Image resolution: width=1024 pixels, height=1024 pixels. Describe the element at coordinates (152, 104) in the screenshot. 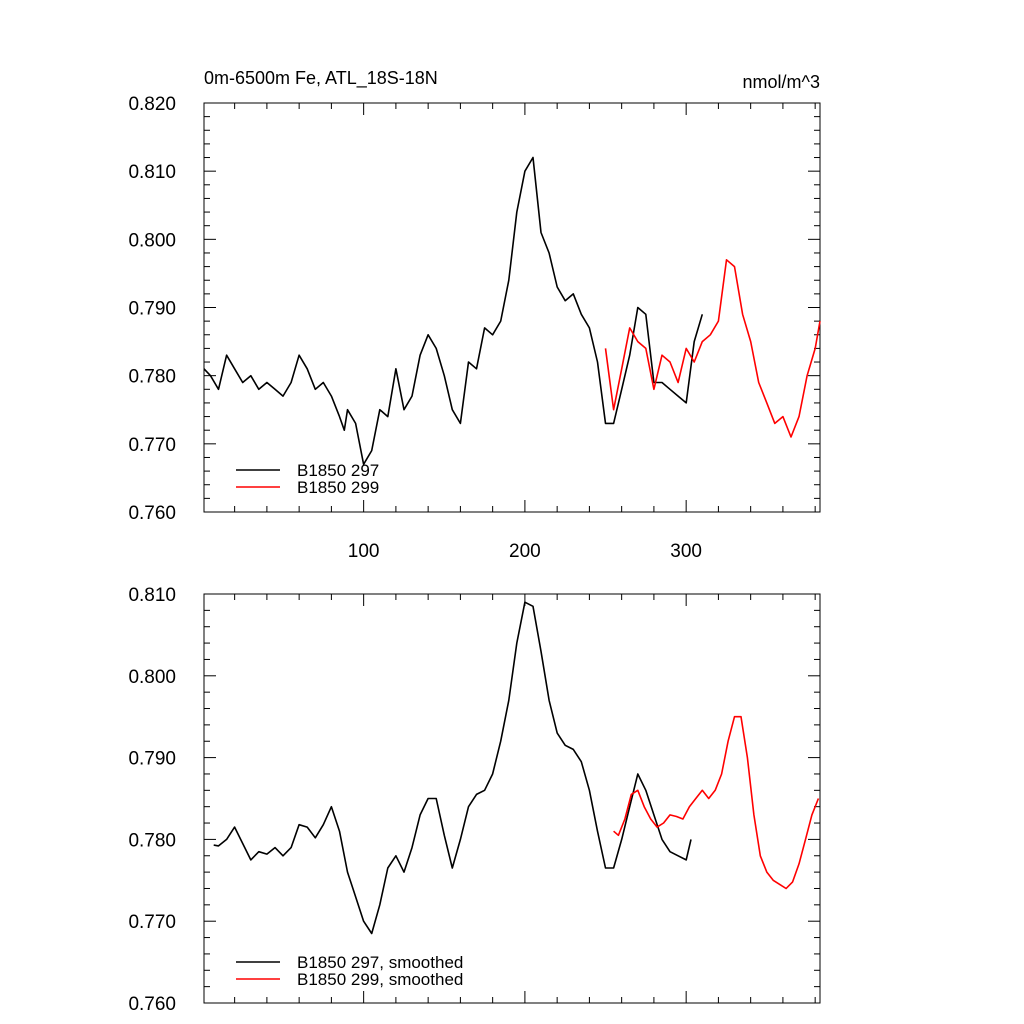

I see `y-tick-label: 0.820` at that location.